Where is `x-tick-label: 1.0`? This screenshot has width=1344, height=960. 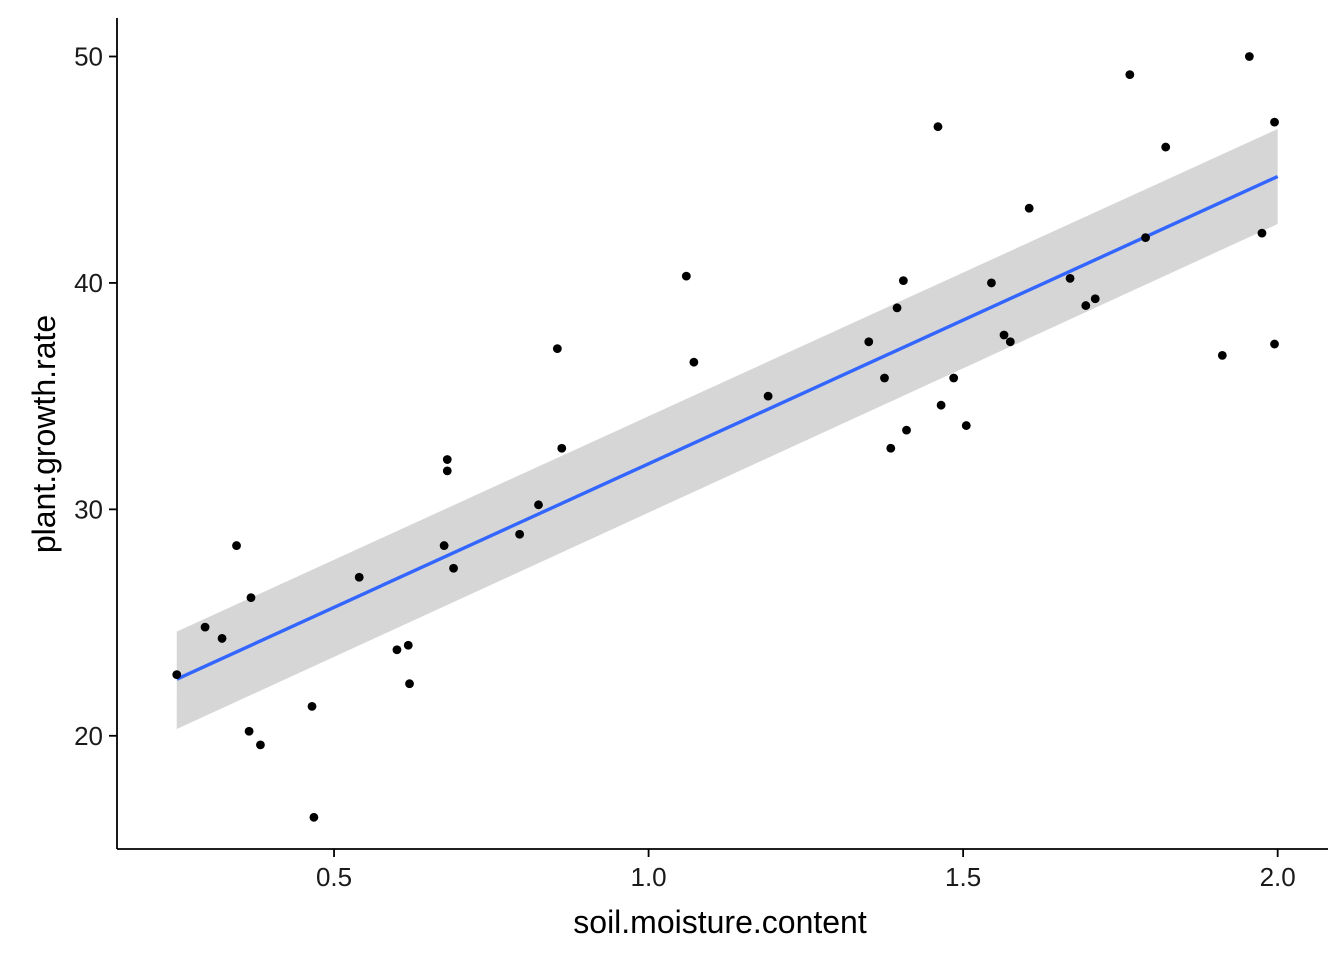 x-tick-label: 1.0 is located at coordinates (649, 877).